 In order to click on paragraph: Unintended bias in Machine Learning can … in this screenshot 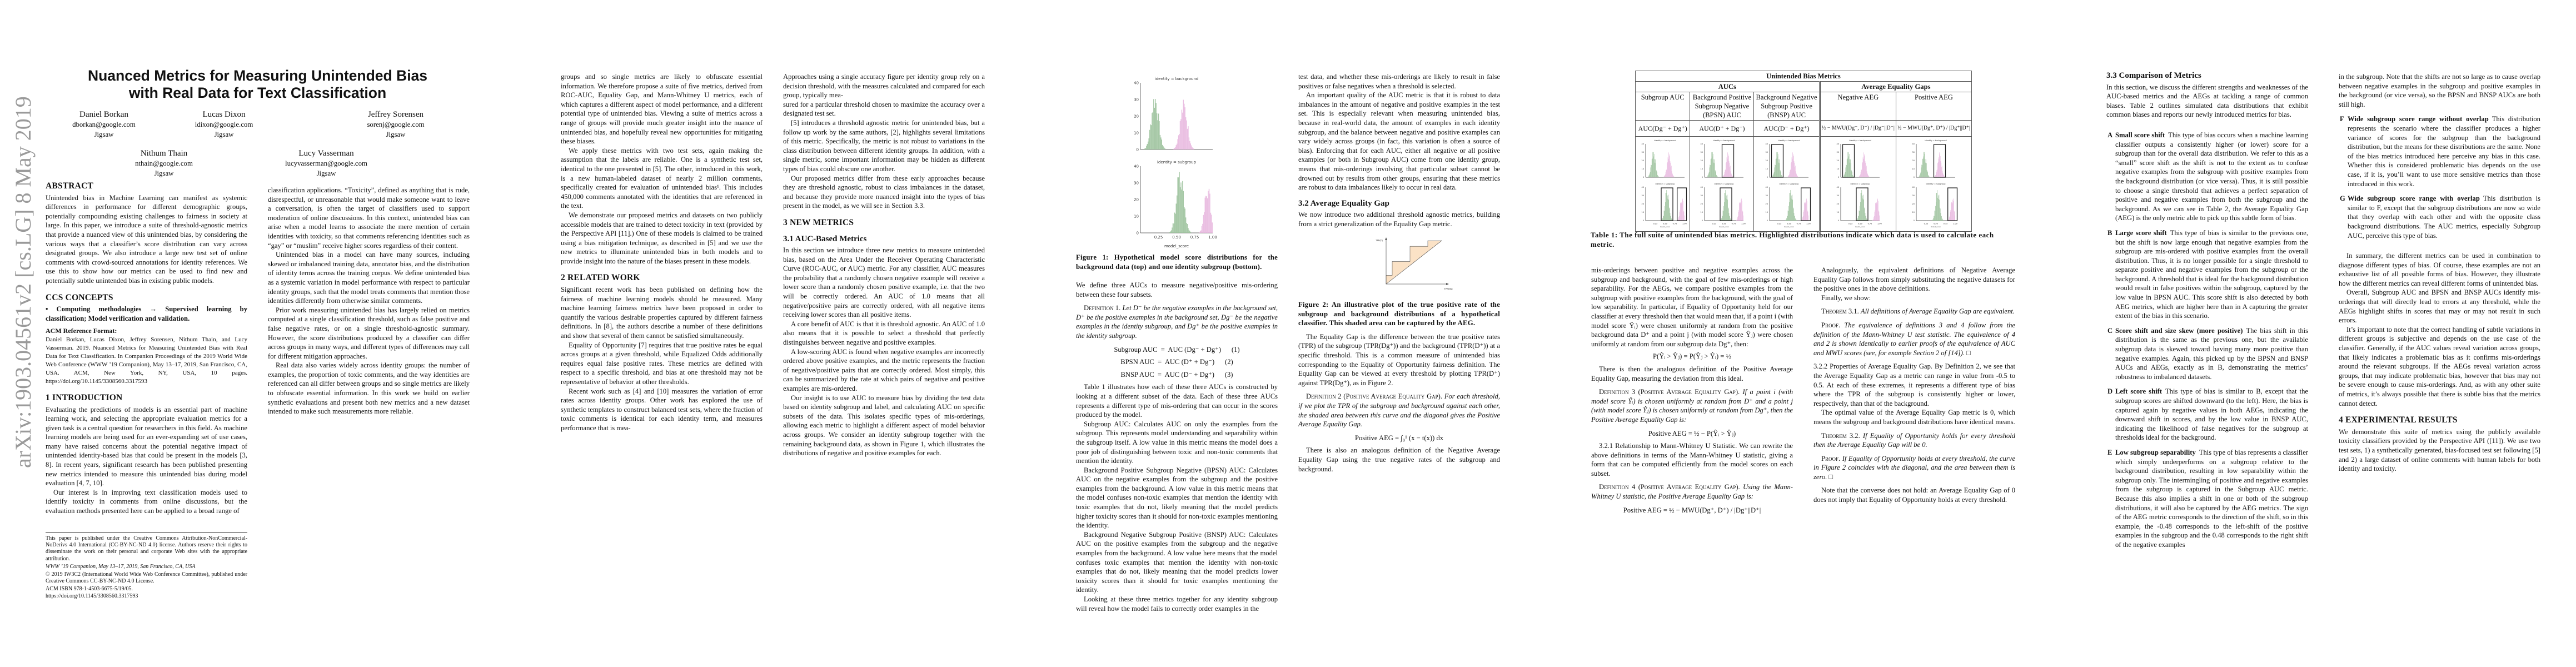, I will do `click(146, 239)`.